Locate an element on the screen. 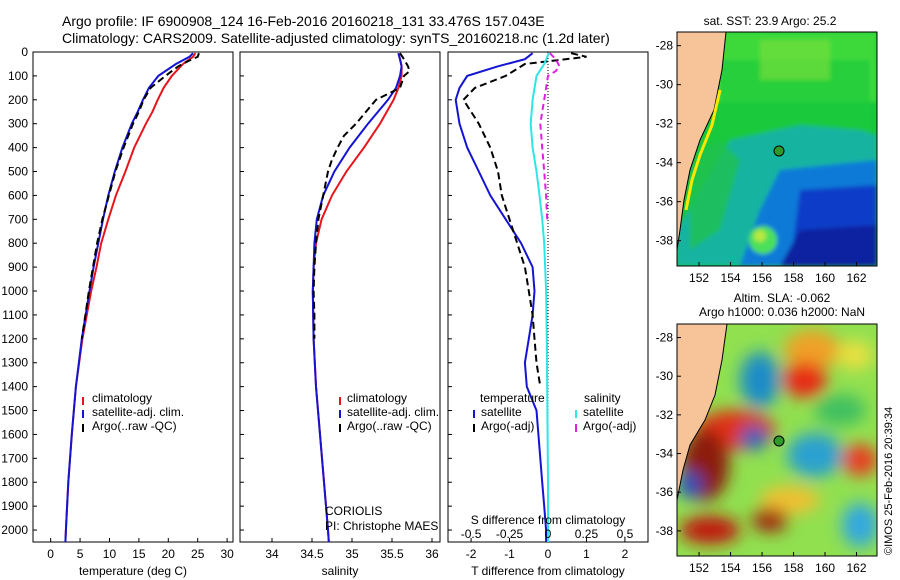  s-tick-label: -0.5 is located at coordinates (471, 534).